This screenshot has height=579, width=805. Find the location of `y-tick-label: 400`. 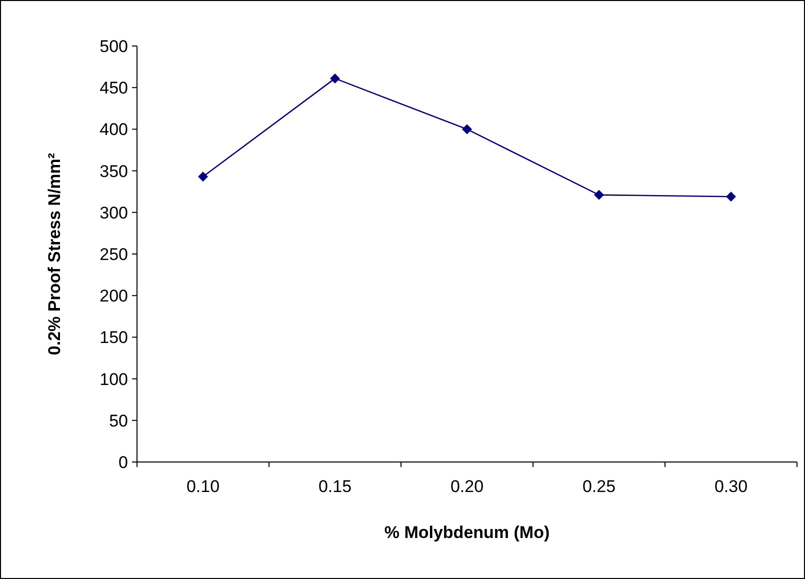

y-tick-label: 400 is located at coordinates (114, 130).